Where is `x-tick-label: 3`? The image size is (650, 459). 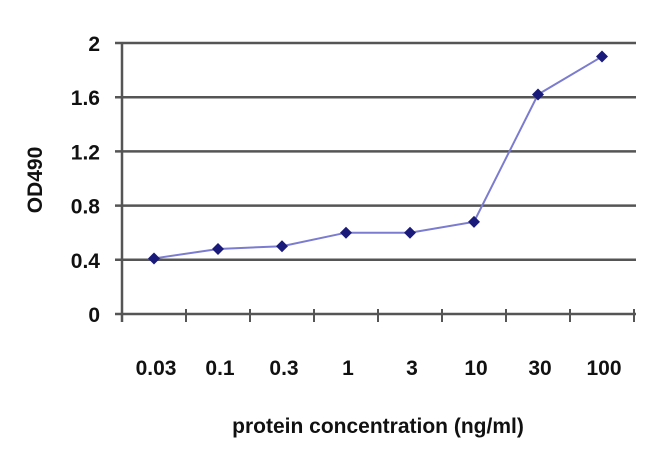 x-tick-label: 3 is located at coordinates (412, 368).